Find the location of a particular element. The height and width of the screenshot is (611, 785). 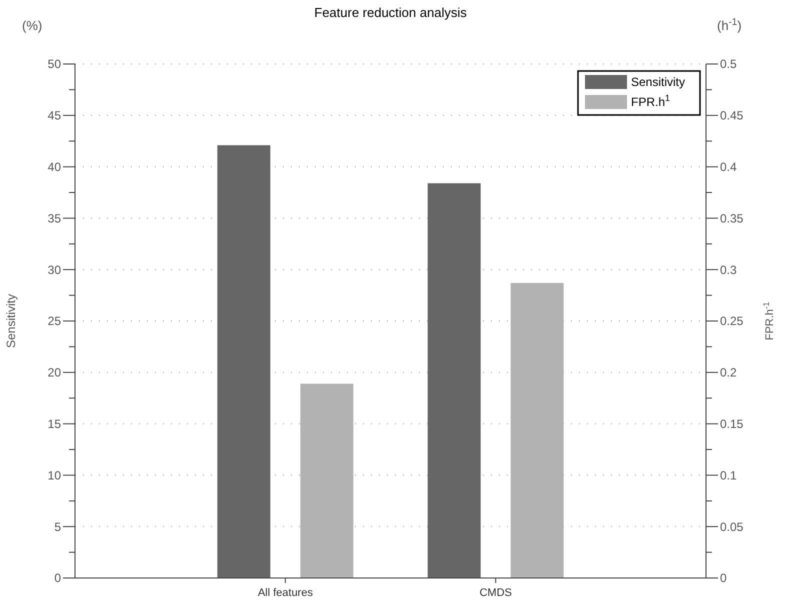

y-tick-label: 20 is located at coordinates (55, 373).